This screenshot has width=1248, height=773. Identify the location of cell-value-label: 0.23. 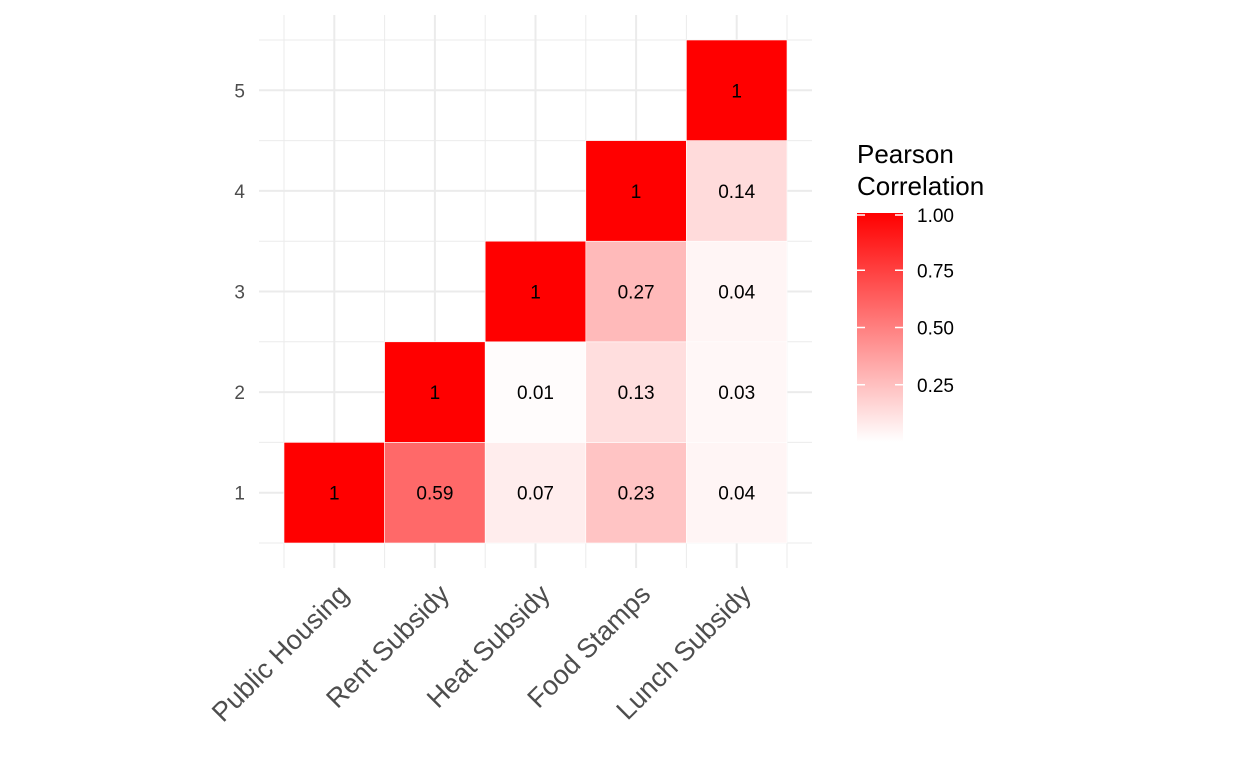
(636, 494).